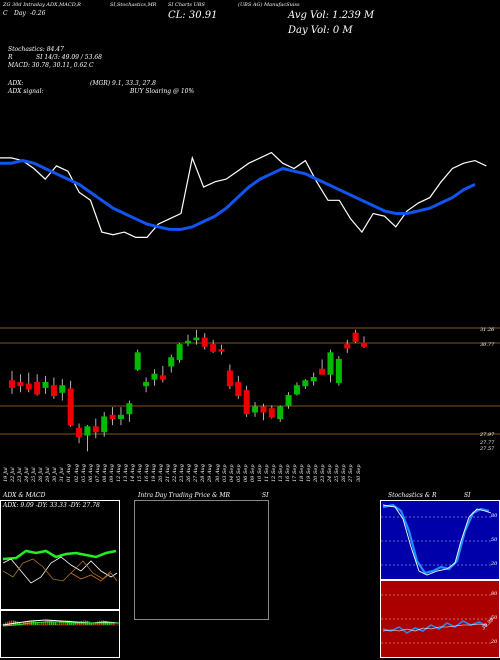  Describe the element at coordinates (295, 473) in the screenshot. I see `date-tick: 17 Sep` at that location.